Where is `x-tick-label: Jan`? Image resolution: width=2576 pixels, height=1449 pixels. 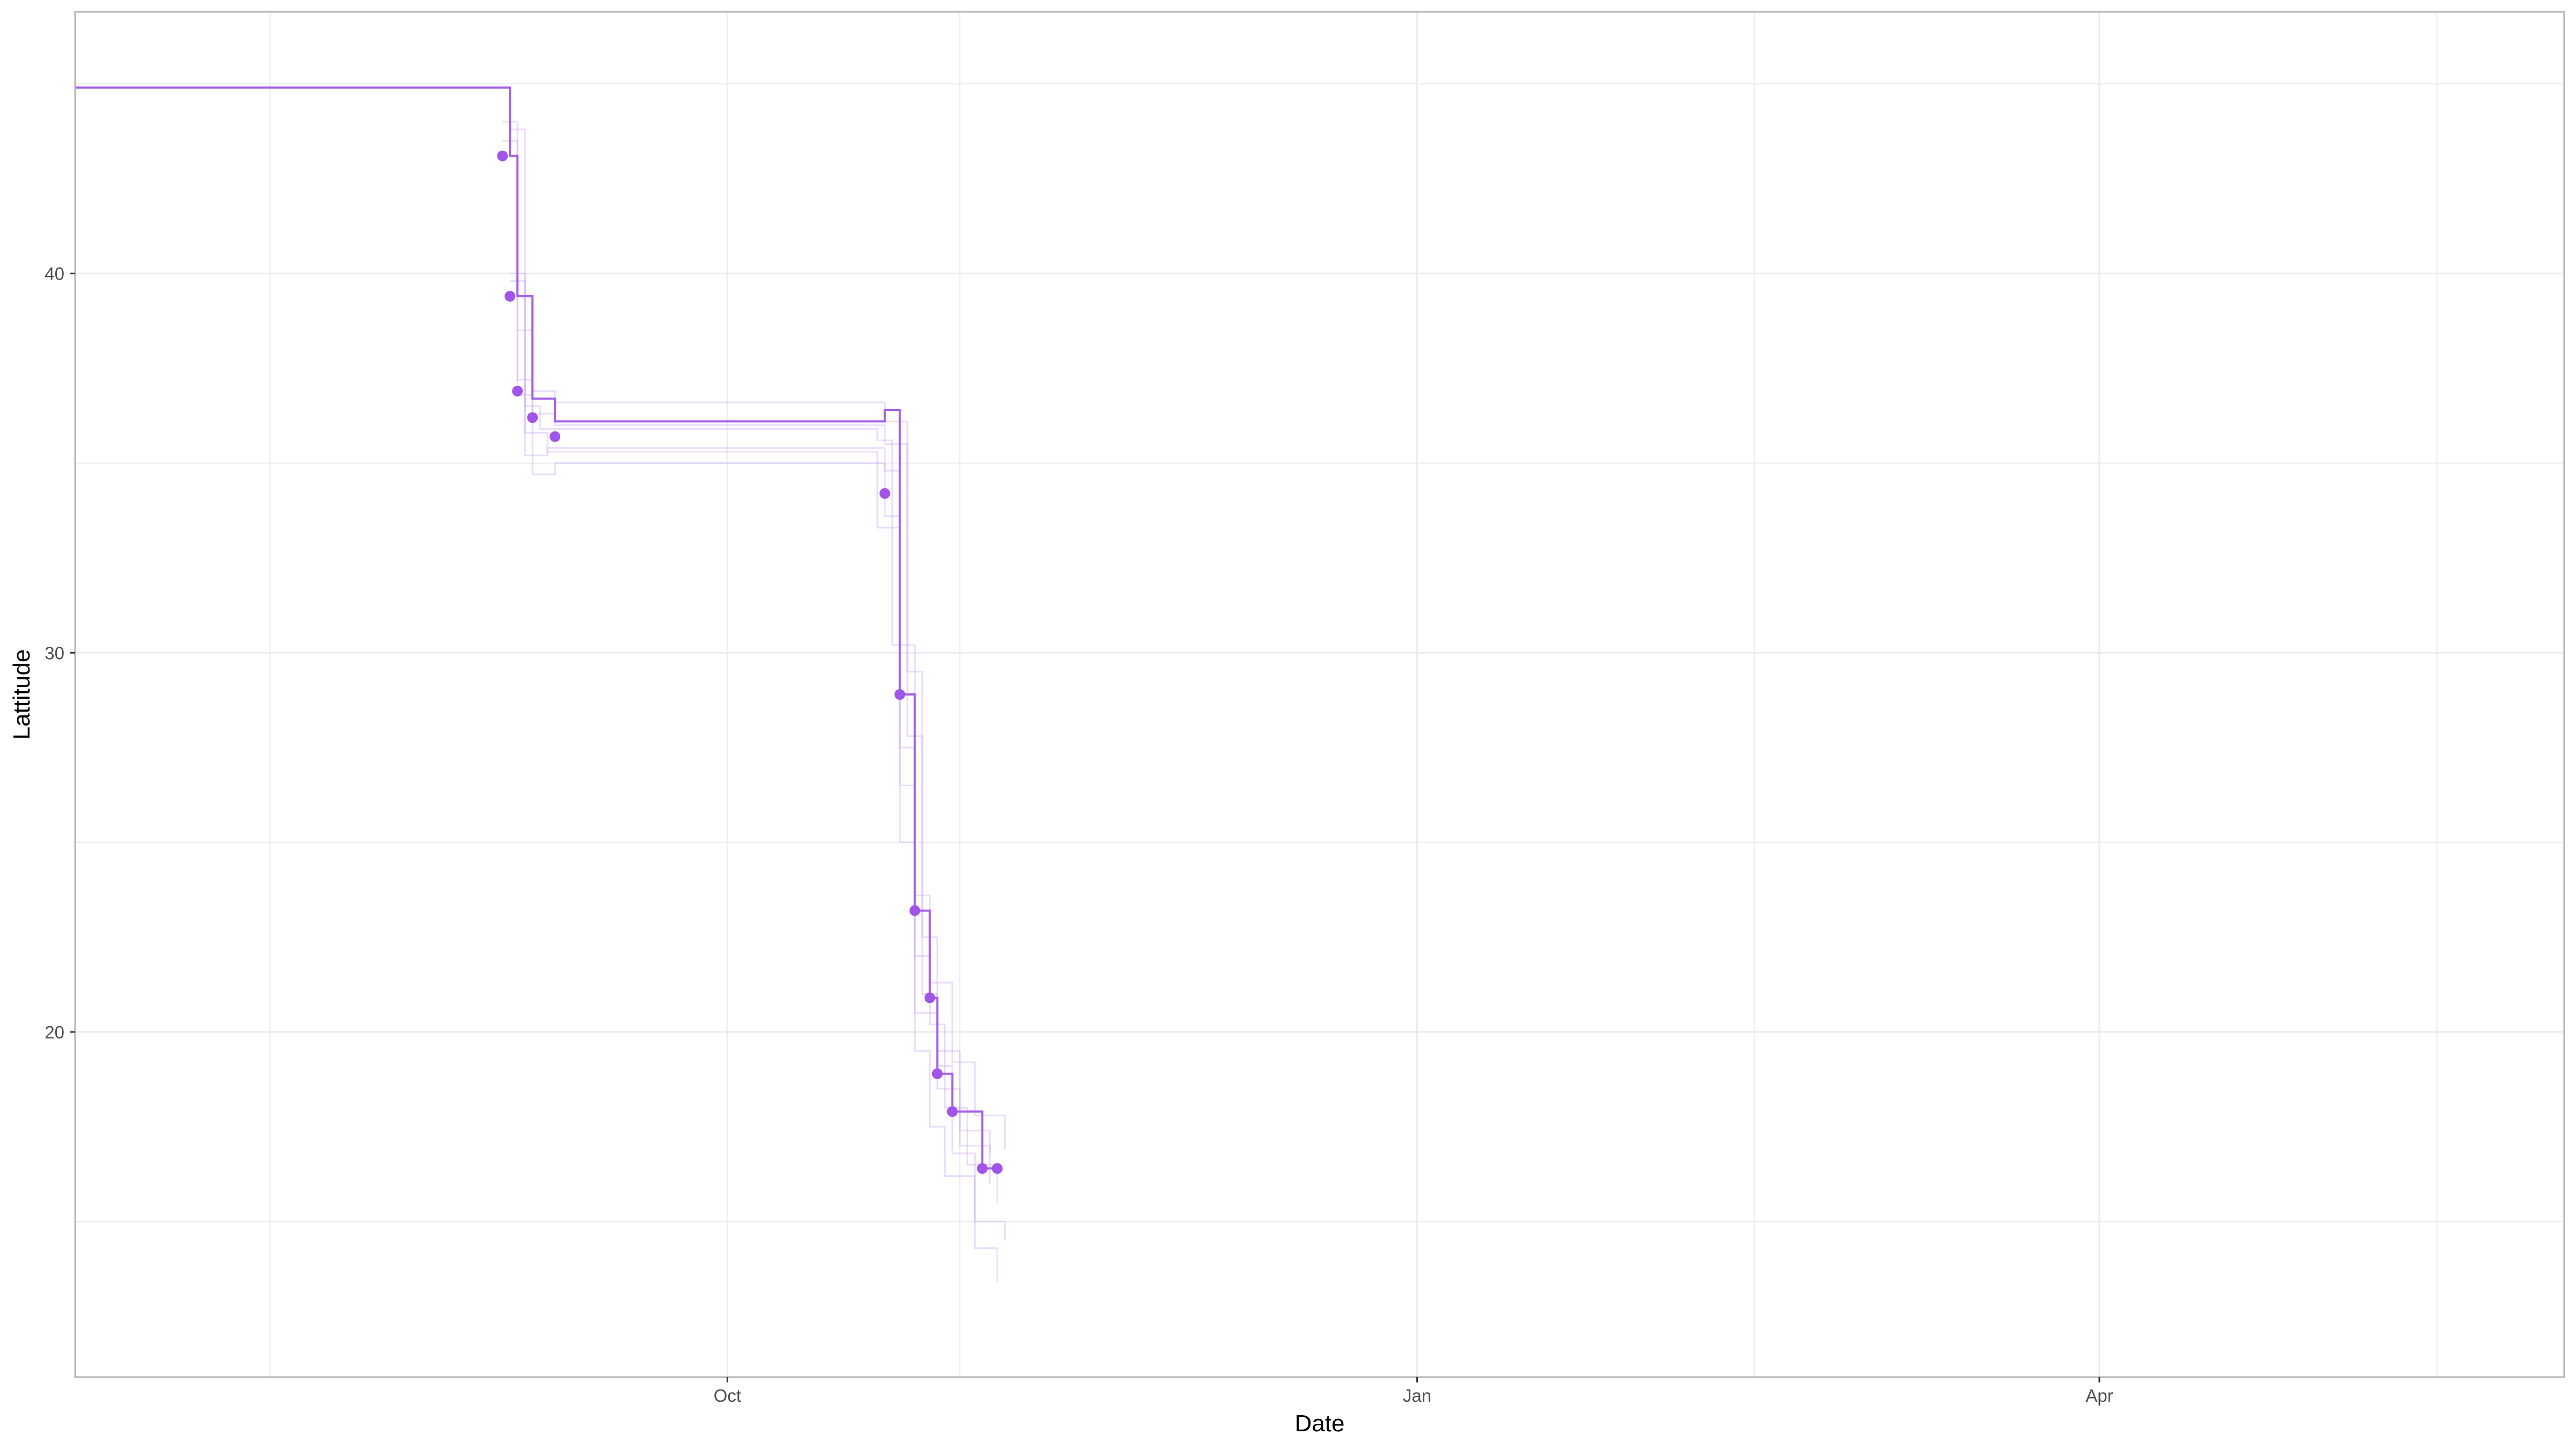 x-tick-label: Jan is located at coordinates (1417, 1396).